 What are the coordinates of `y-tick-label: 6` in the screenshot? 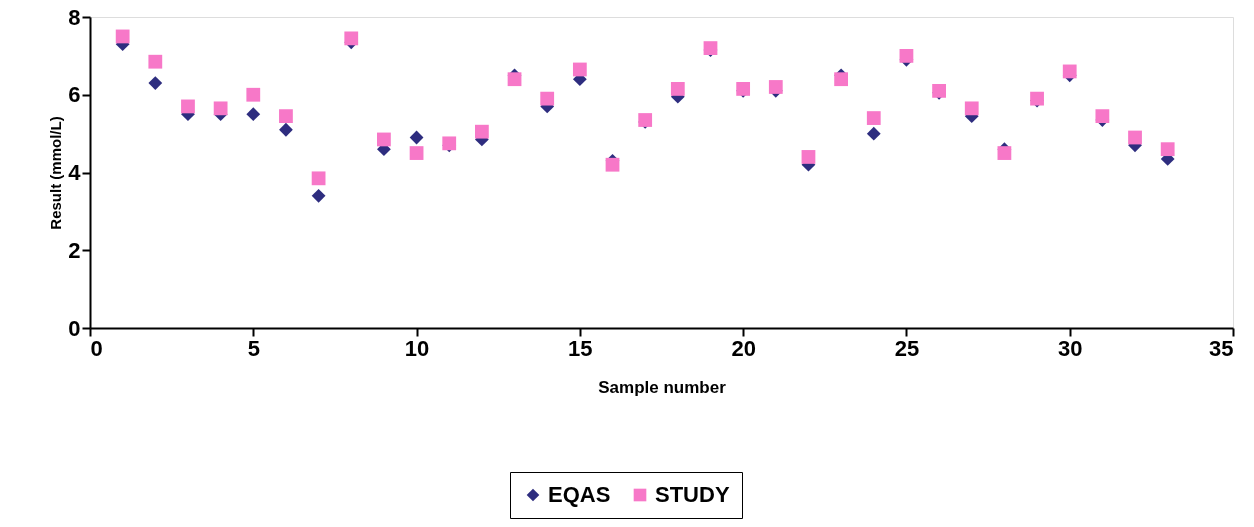 It's located at (74, 95).